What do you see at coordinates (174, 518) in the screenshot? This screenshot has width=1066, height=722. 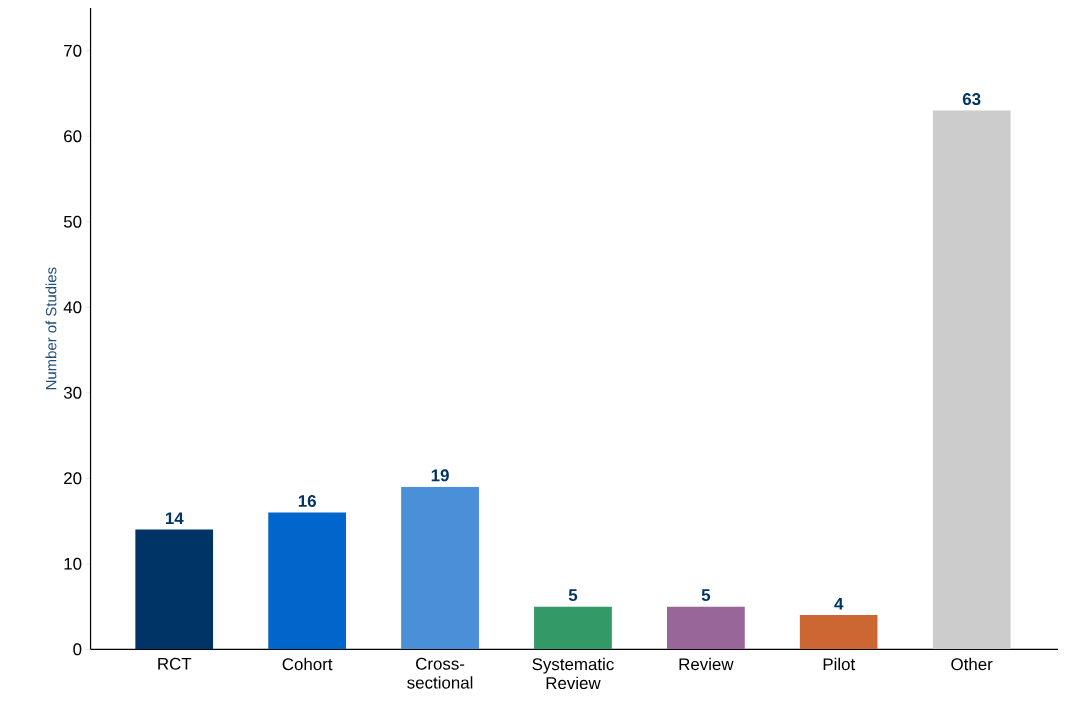 I see `data-label: 14` at bounding box center [174, 518].